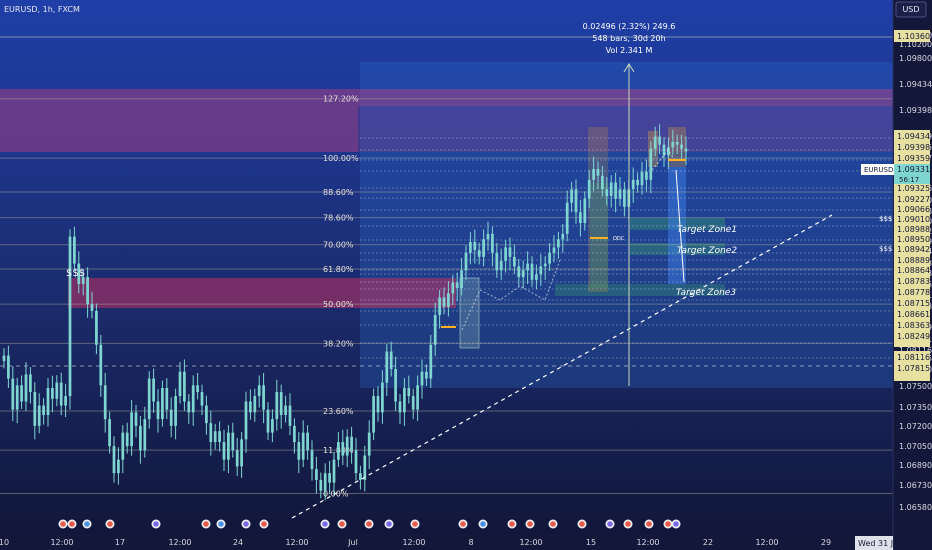 The image size is (932, 550). I want to click on y-tick-label: 1.07050, so click(915, 446).